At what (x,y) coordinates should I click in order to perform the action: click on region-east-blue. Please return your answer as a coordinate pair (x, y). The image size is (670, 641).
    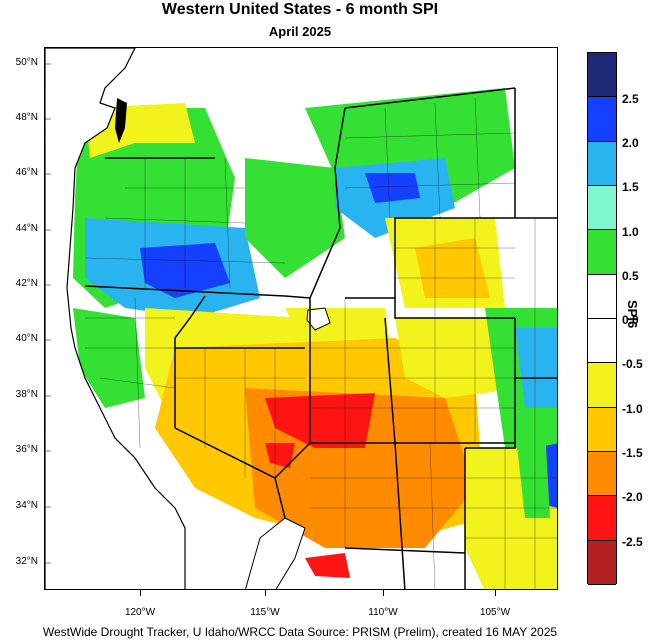
    Looking at the image, I should click on (536, 368).